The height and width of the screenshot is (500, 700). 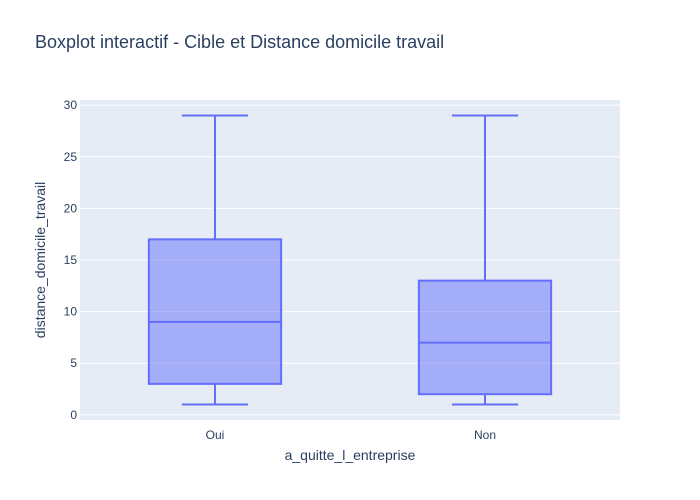 What do you see at coordinates (73, 415) in the screenshot?
I see `y-tick-label: 0` at bounding box center [73, 415].